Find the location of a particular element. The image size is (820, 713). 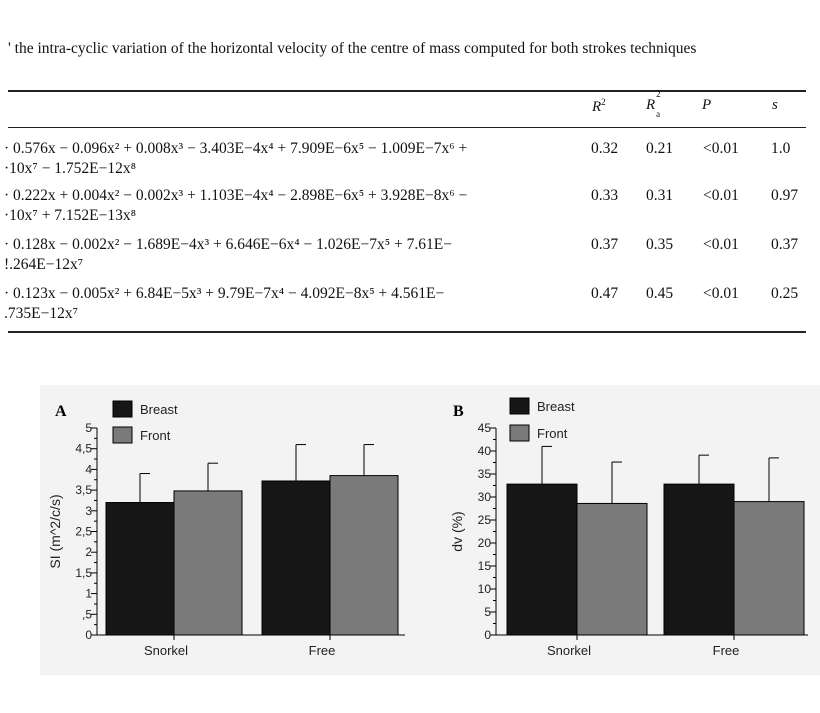

y-tick-label: 35 is located at coordinates (485, 474).